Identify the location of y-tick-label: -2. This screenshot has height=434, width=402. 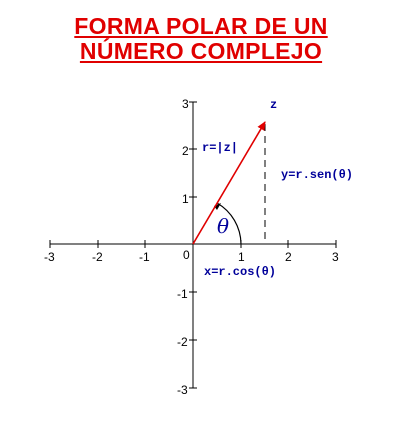
(182, 342).